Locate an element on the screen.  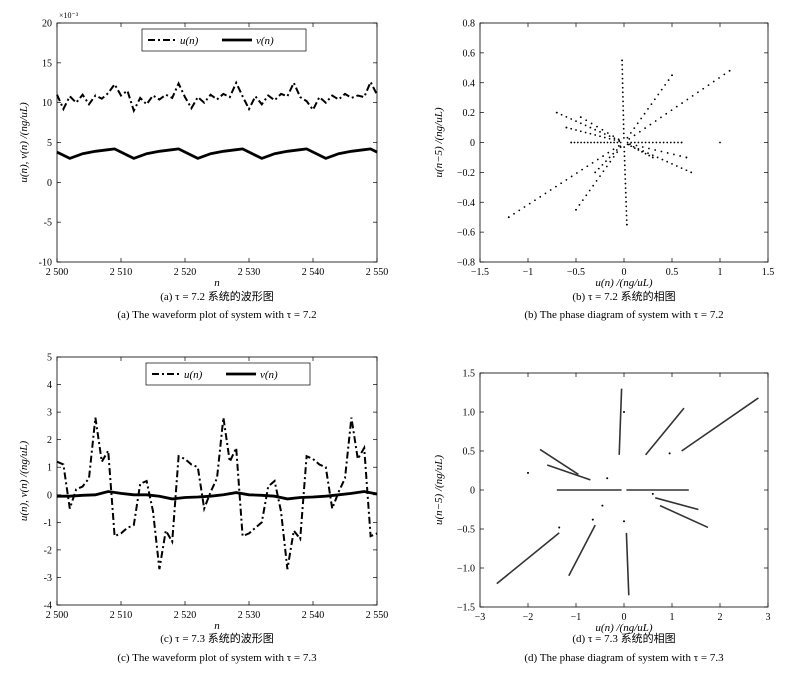
y-tick-label: 1.0 is located at coordinates (469, 413).